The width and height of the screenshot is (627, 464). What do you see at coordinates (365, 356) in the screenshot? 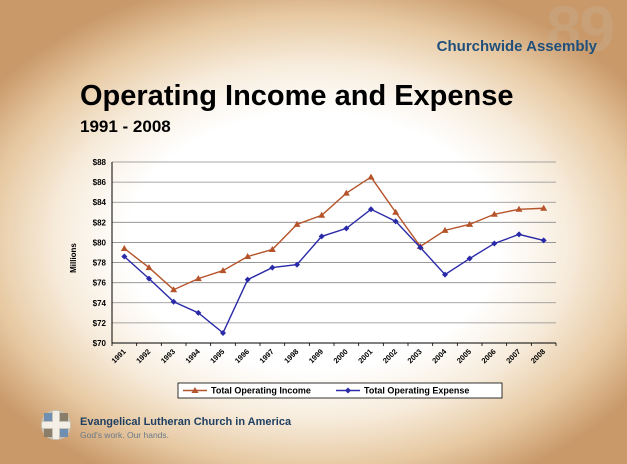
I see `x-tick-label: 2001` at bounding box center [365, 356].